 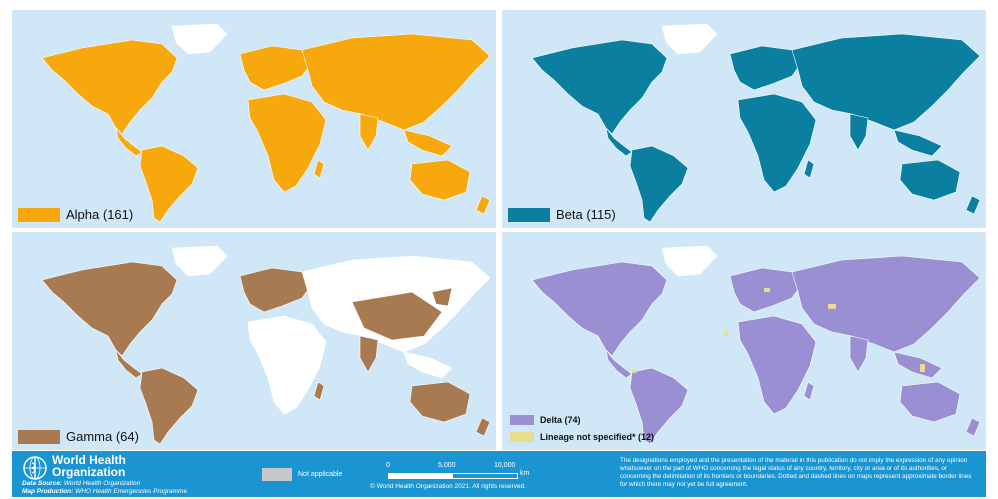 What do you see at coordinates (453, 476) in the screenshot?
I see `scale-bar` at bounding box center [453, 476].